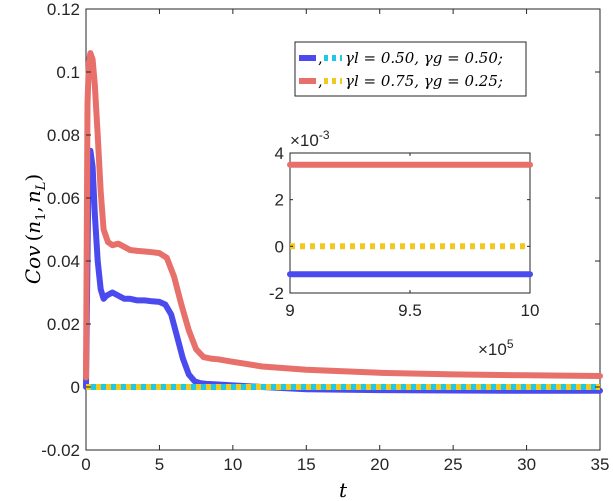  Describe the element at coordinates (63, 261) in the screenshot. I see `main-y-tick-label: 0.04` at that location.